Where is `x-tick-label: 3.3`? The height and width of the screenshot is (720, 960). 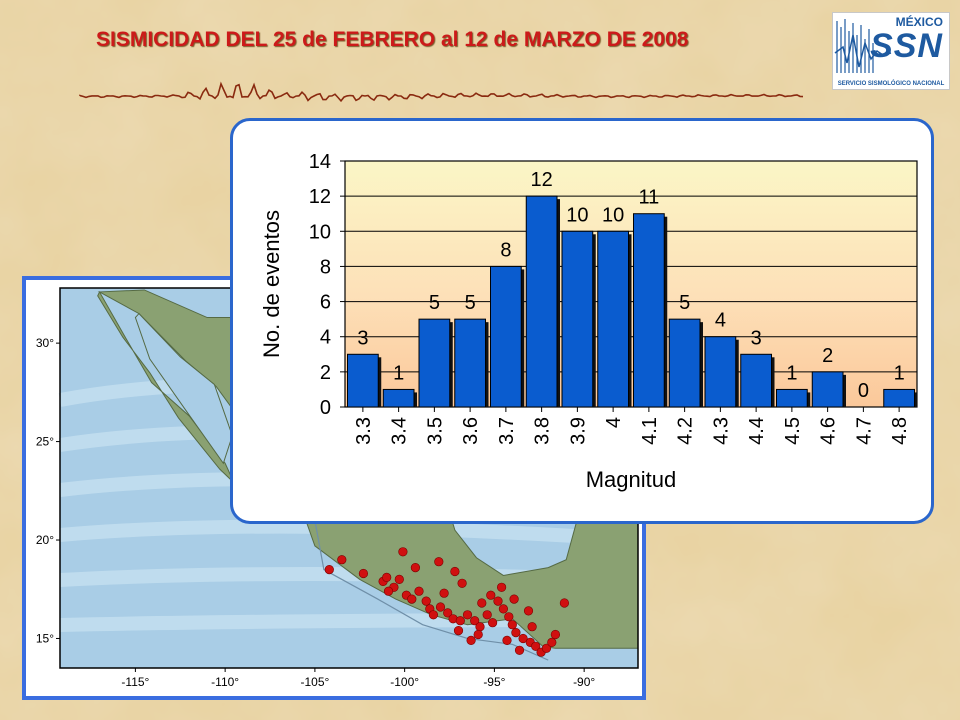
x-tick-label: 3.3 is located at coordinates (364, 431).